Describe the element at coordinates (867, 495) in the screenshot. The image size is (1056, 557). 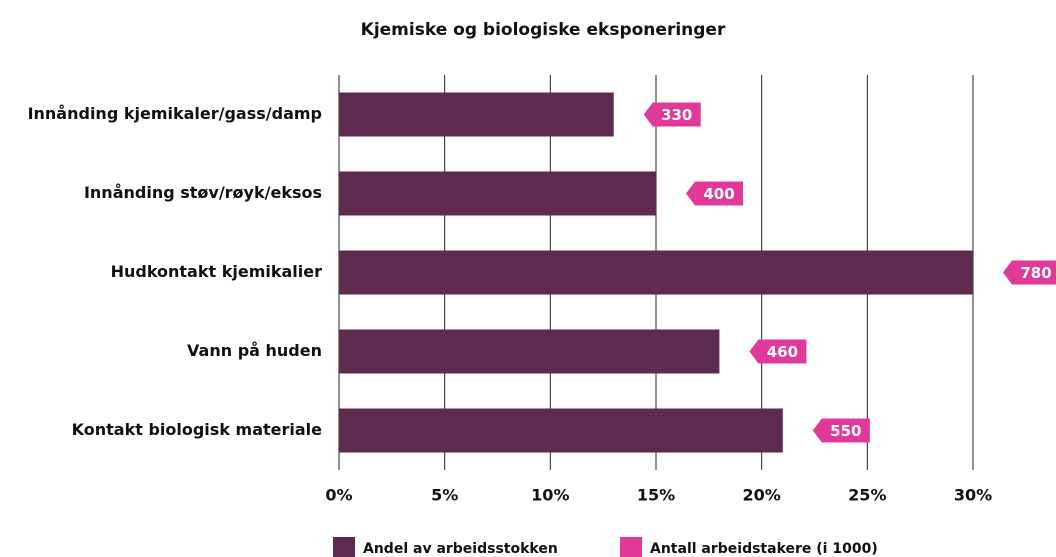
I see `x-tick-label: 25%` at that location.